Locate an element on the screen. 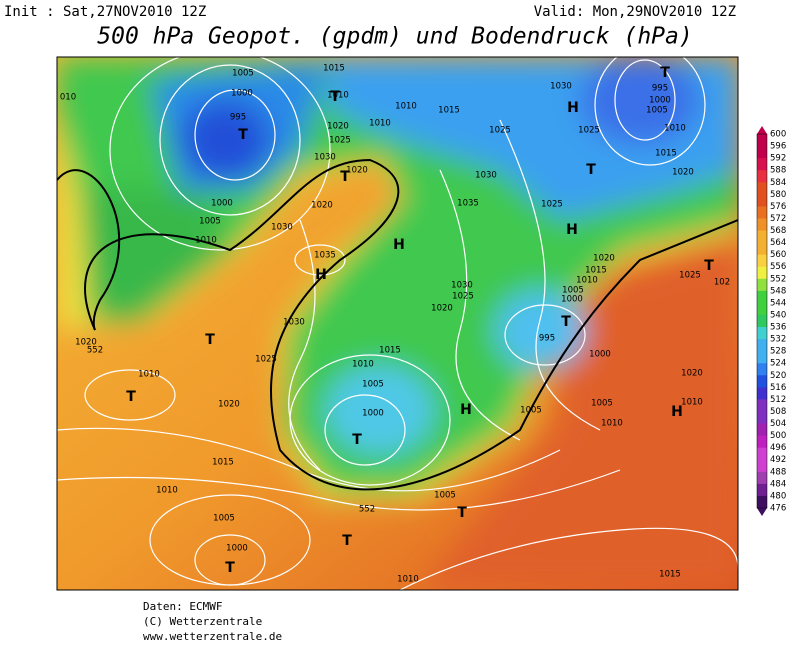 This screenshot has height=648, width=790. colorbar-label: 552 is located at coordinates (778, 279).